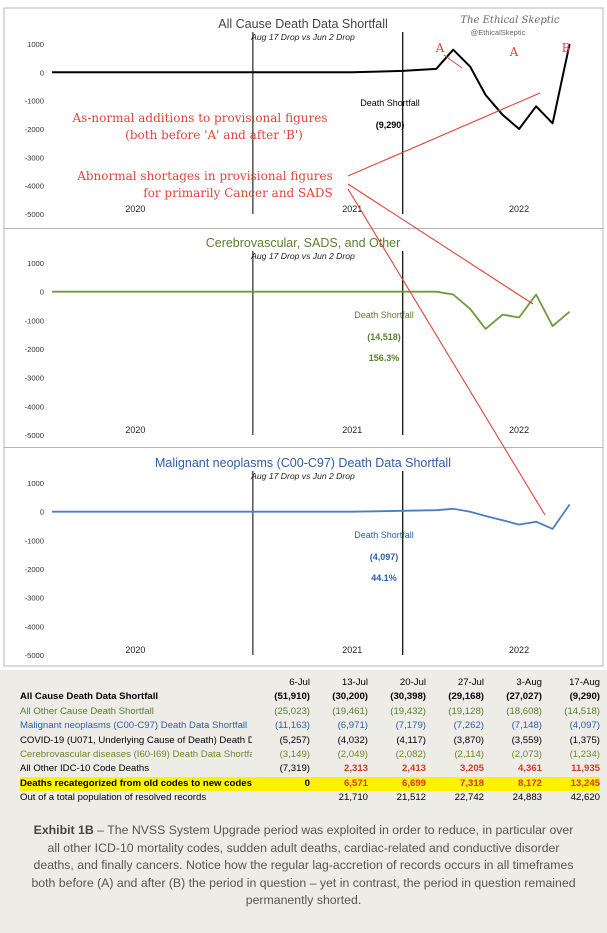 The width and height of the screenshot is (607, 933). I want to click on cell: 21,512, so click(411, 798).